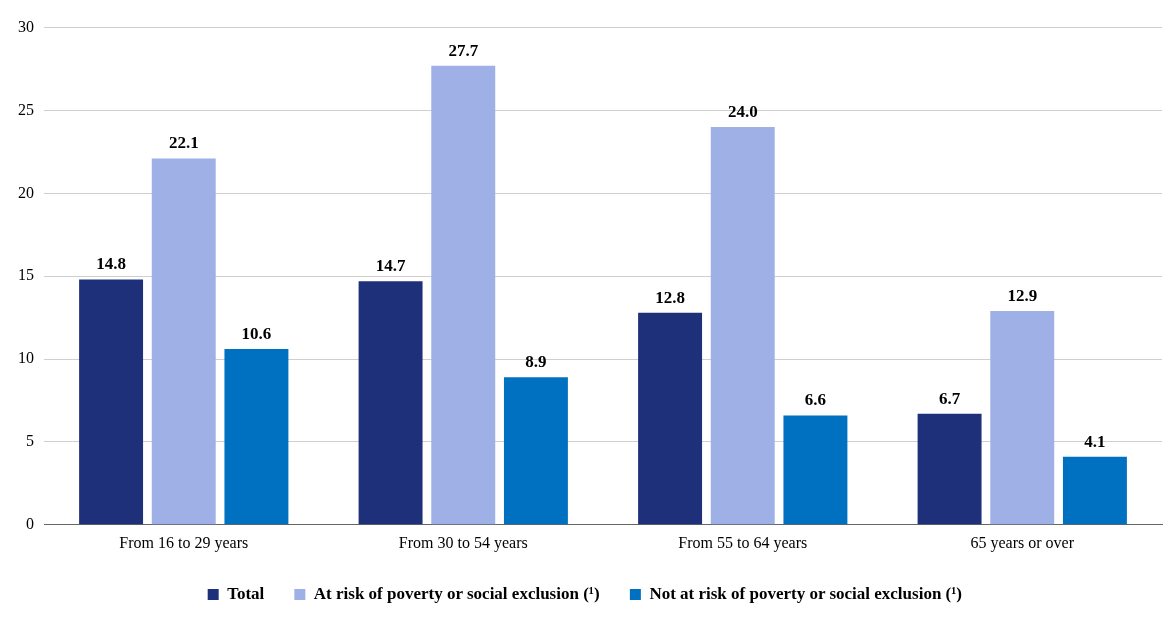 This screenshot has height=621, width=1174. Describe the element at coordinates (743, 542) in the screenshot. I see `x-tick-label: From 55 to 64 years` at that location.